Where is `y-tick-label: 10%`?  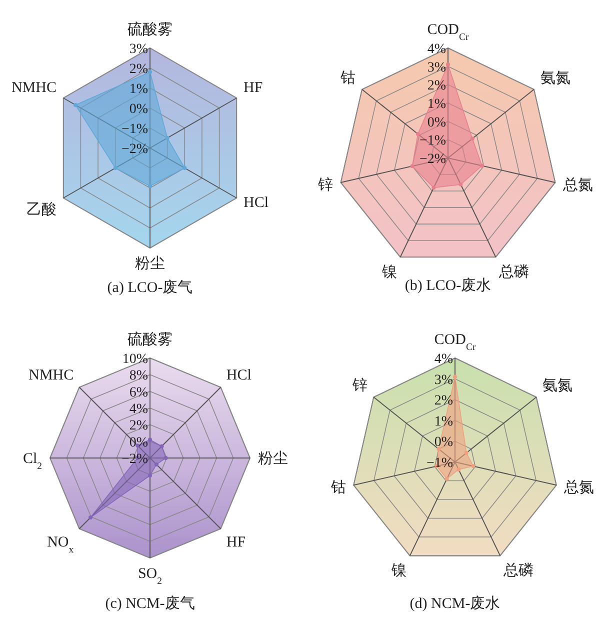
y-tick-label: 10% is located at coordinates (135, 359).